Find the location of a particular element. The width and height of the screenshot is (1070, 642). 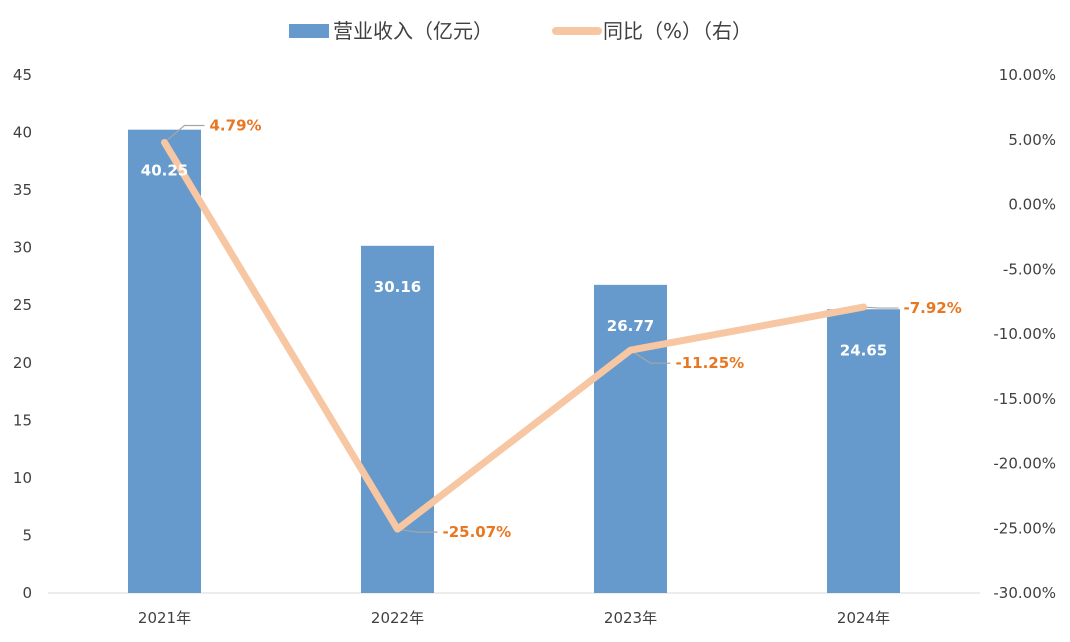

y-right-tick-label: -30.00% is located at coordinates (1024, 593).